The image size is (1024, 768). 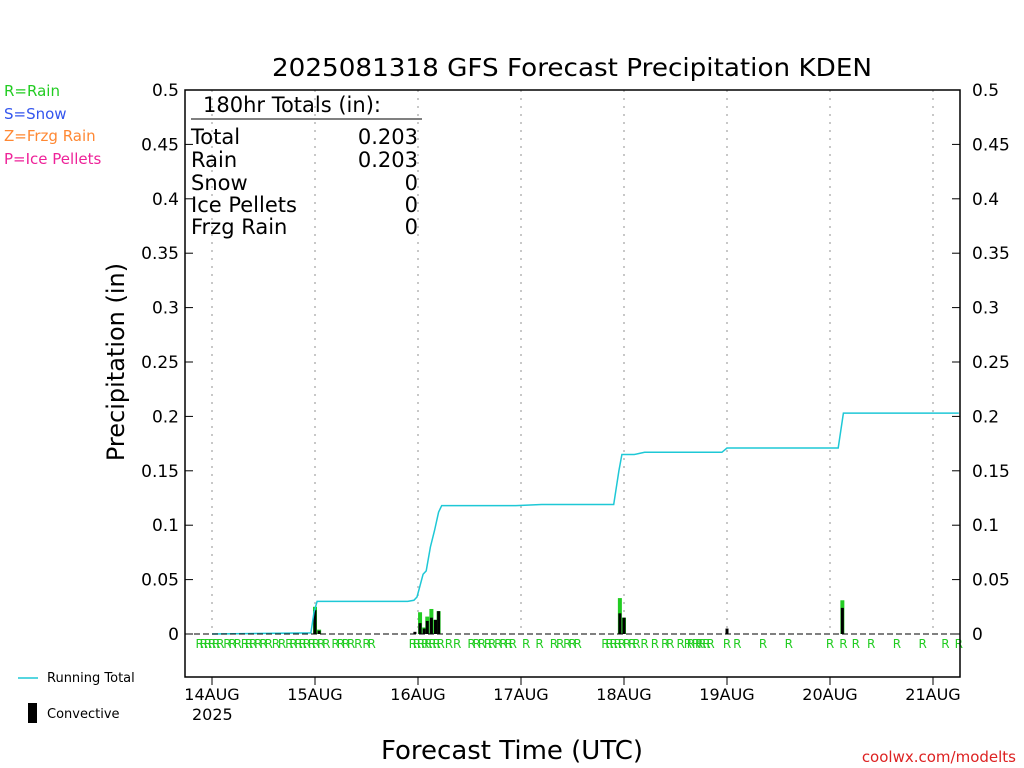 What do you see at coordinates (388, 137) in the screenshot?
I see `totals-value-total: 0.203` at bounding box center [388, 137].